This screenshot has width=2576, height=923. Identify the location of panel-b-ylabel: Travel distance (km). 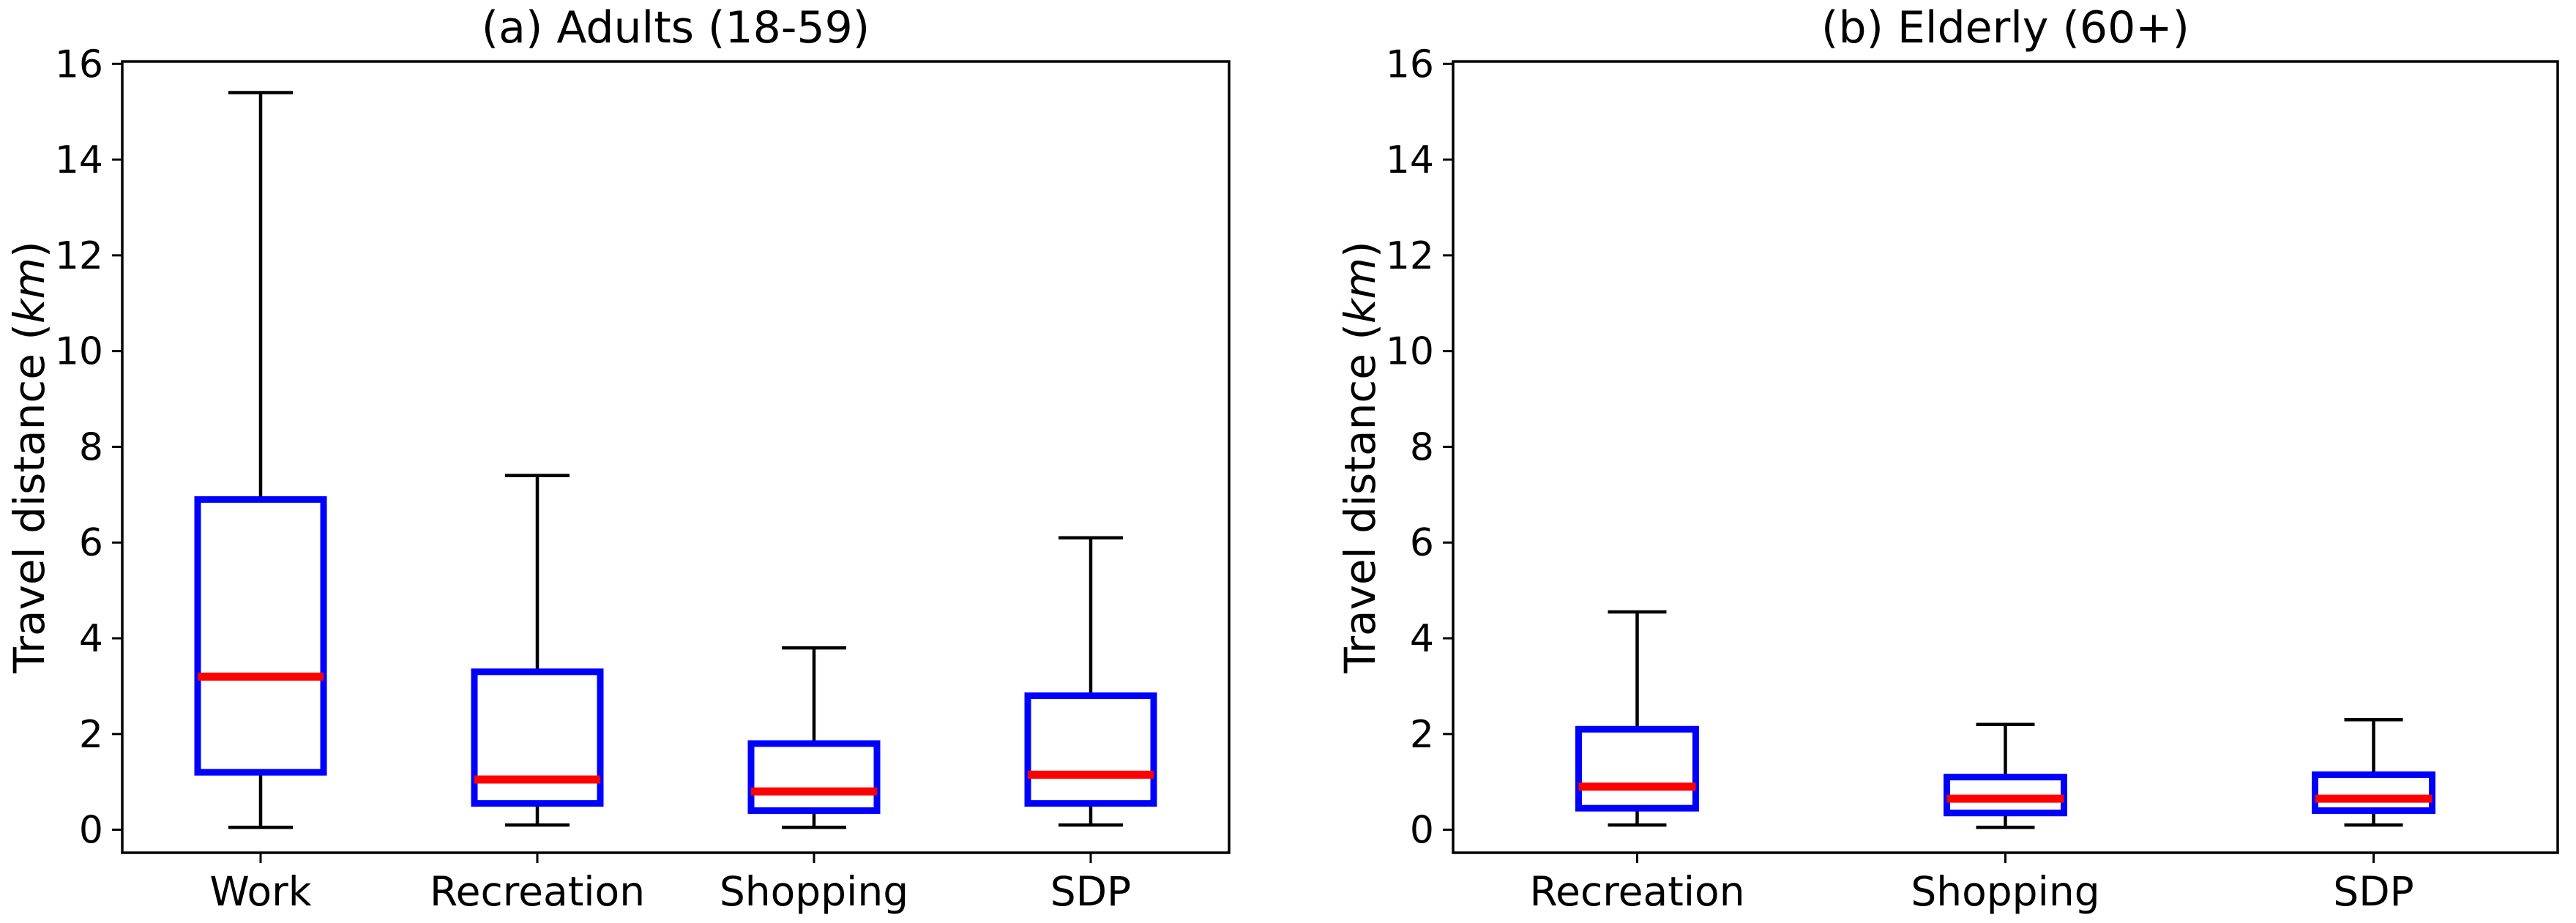
(1360, 457).